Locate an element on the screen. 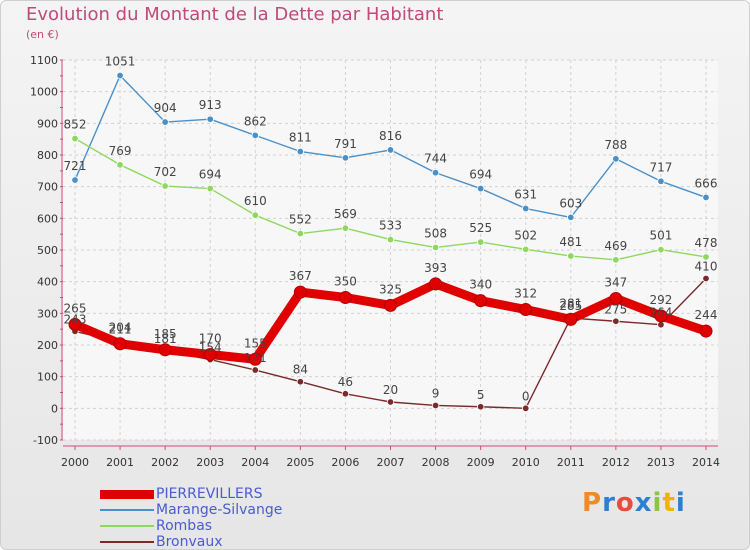 This screenshot has width=750, height=550. data-label: 265 is located at coordinates (75, 308).